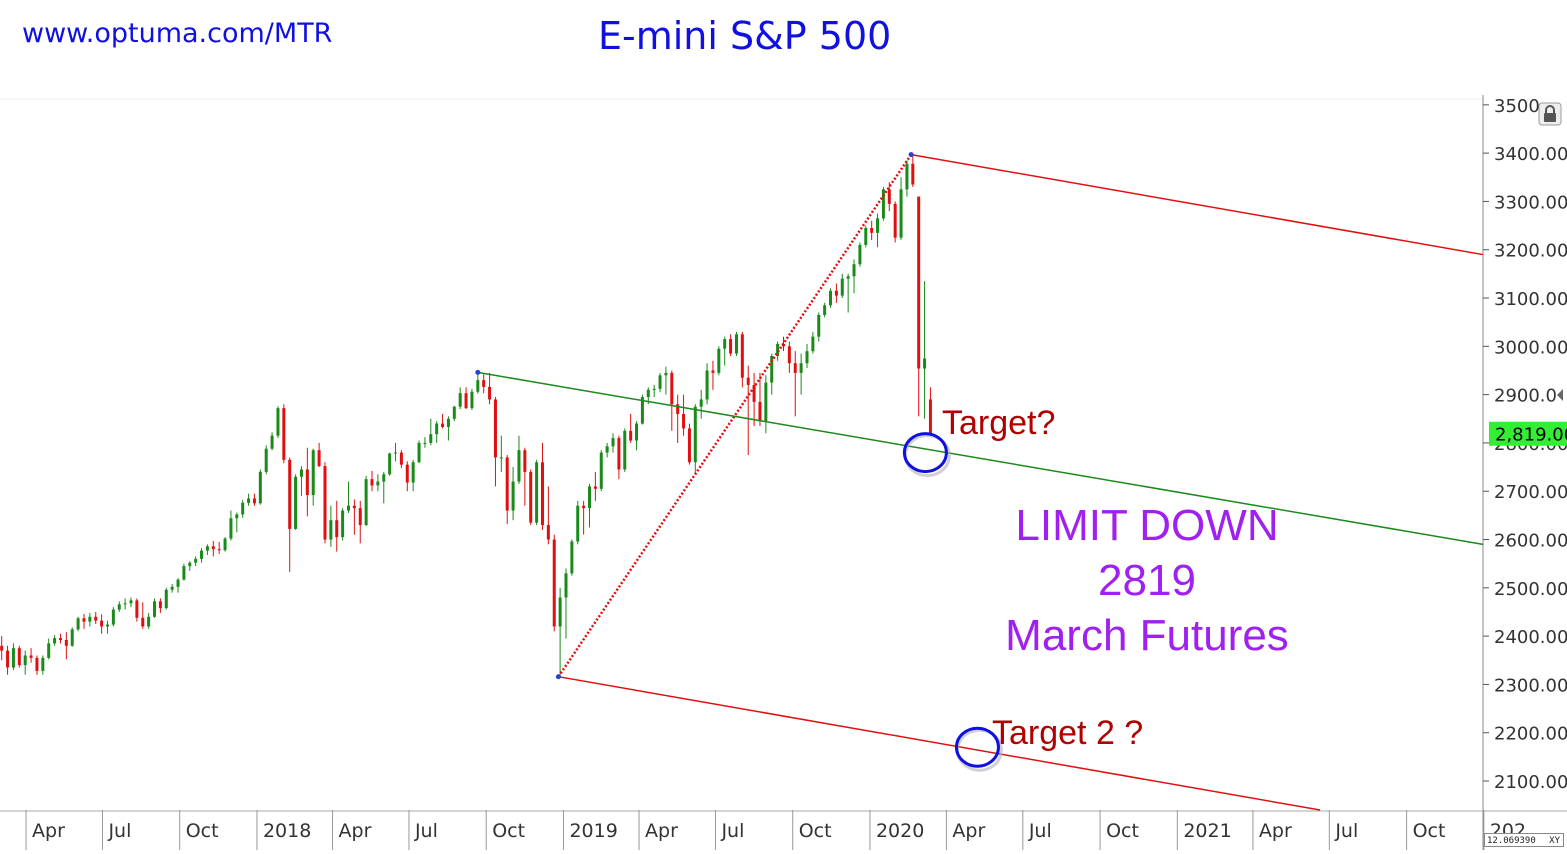 The image size is (1567, 854). Describe the element at coordinates (745, 36) in the screenshot. I see `chart-title: E-mini S&P 500` at that location.